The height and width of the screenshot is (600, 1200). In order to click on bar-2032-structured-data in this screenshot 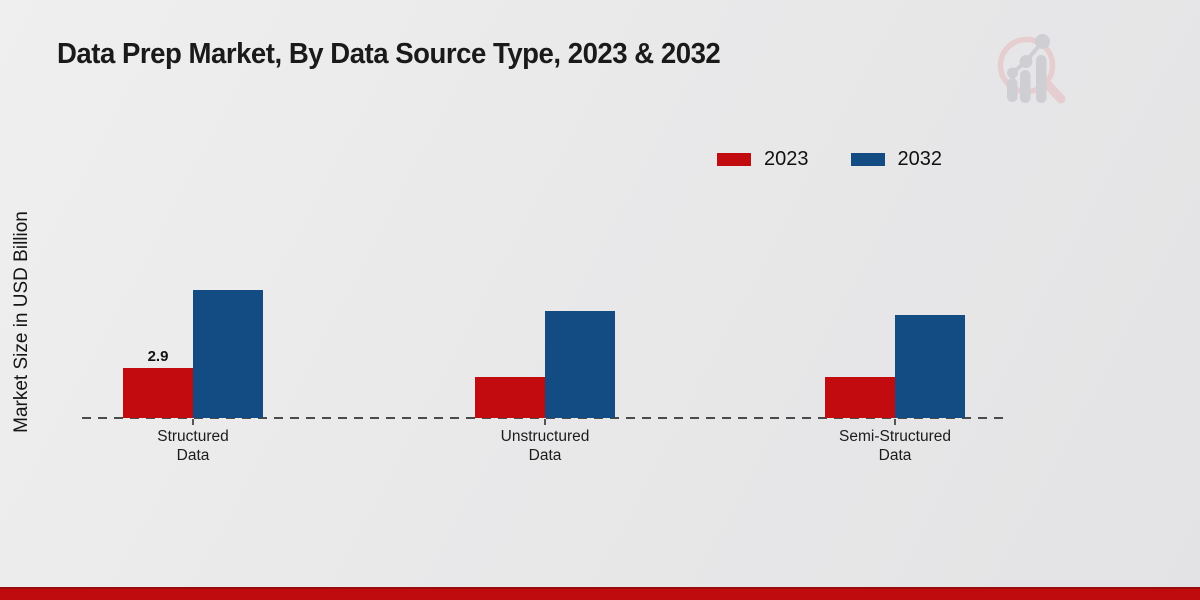, I will do `click(228, 354)`.